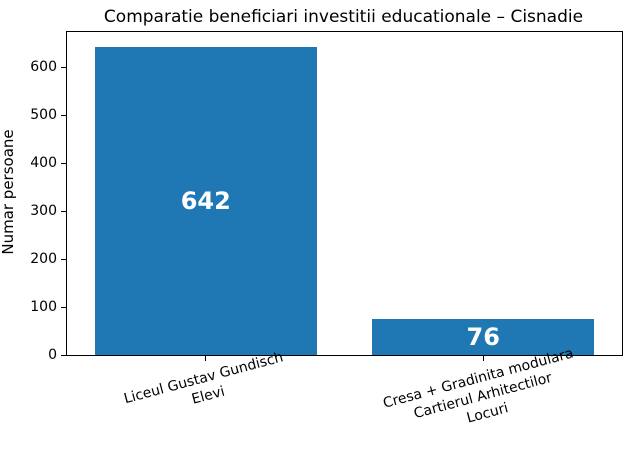 The width and height of the screenshot is (630, 470). Describe the element at coordinates (43, 307) in the screenshot. I see `y-tick-label: 100` at that location.